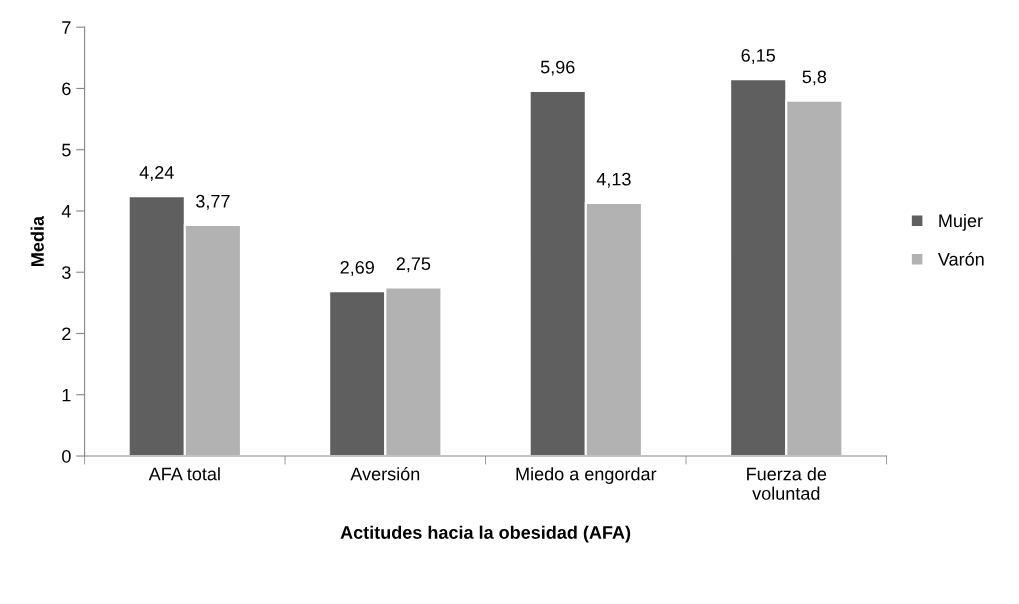 The width and height of the screenshot is (1019, 604). What do you see at coordinates (213, 202) in the screenshot?
I see `data-label: 3,77` at bounding box center [213, 202].